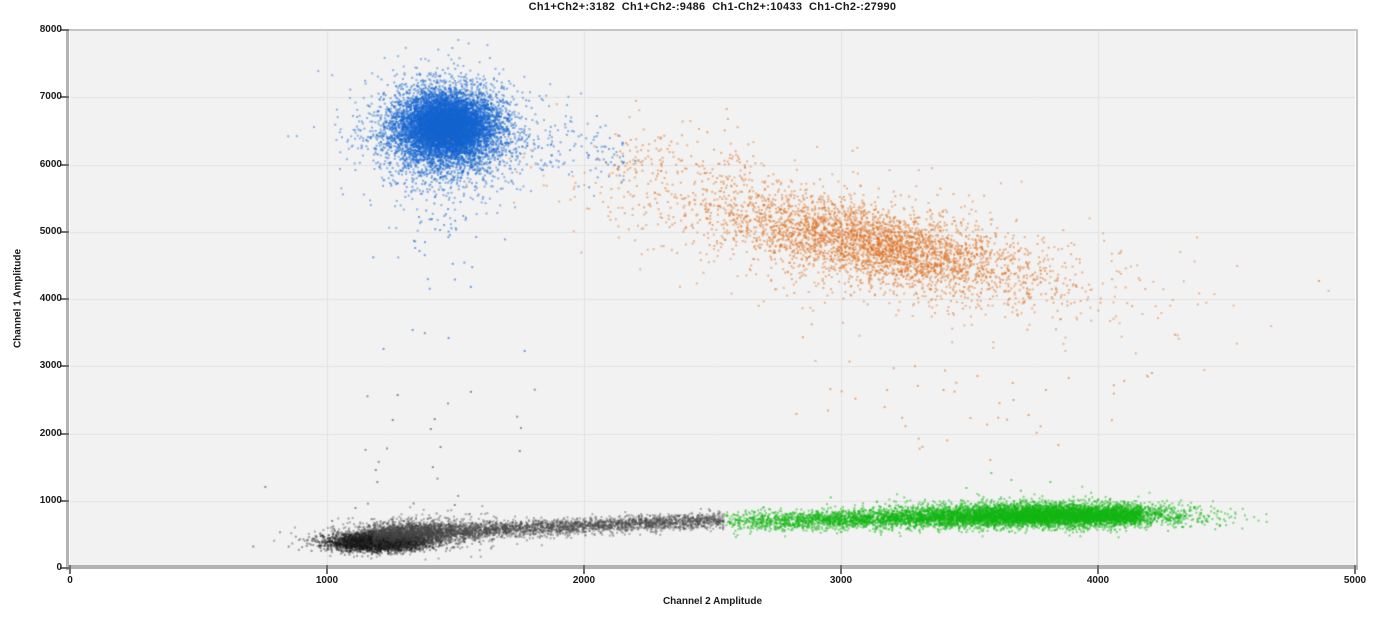 This screenshot has height=620, width=1380. I want to click on x-axis-line, so click(712, 567).